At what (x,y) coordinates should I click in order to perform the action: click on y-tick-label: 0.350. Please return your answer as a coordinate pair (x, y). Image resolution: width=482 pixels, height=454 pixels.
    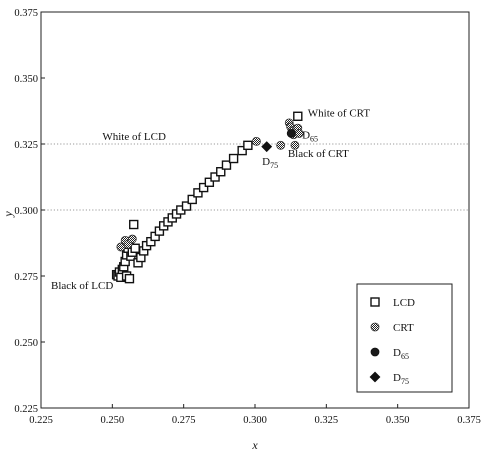
    Looking at the image, I should click on (26, 79).